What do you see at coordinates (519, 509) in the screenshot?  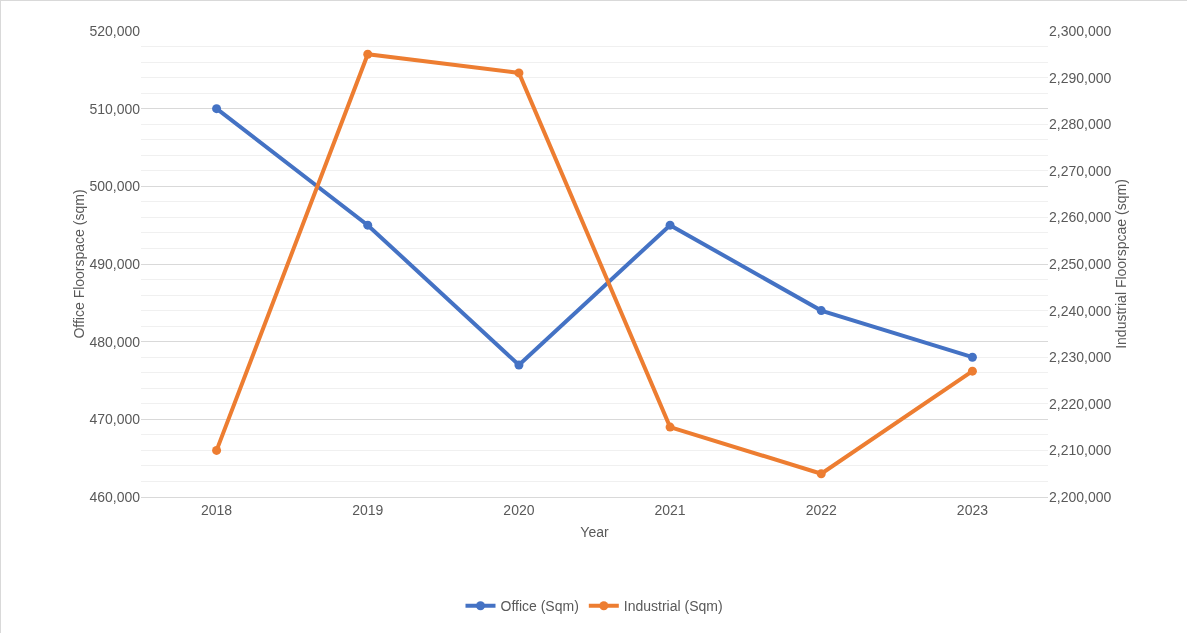 I see `x-tick-label: 2020` at bounding box center [519, 509].